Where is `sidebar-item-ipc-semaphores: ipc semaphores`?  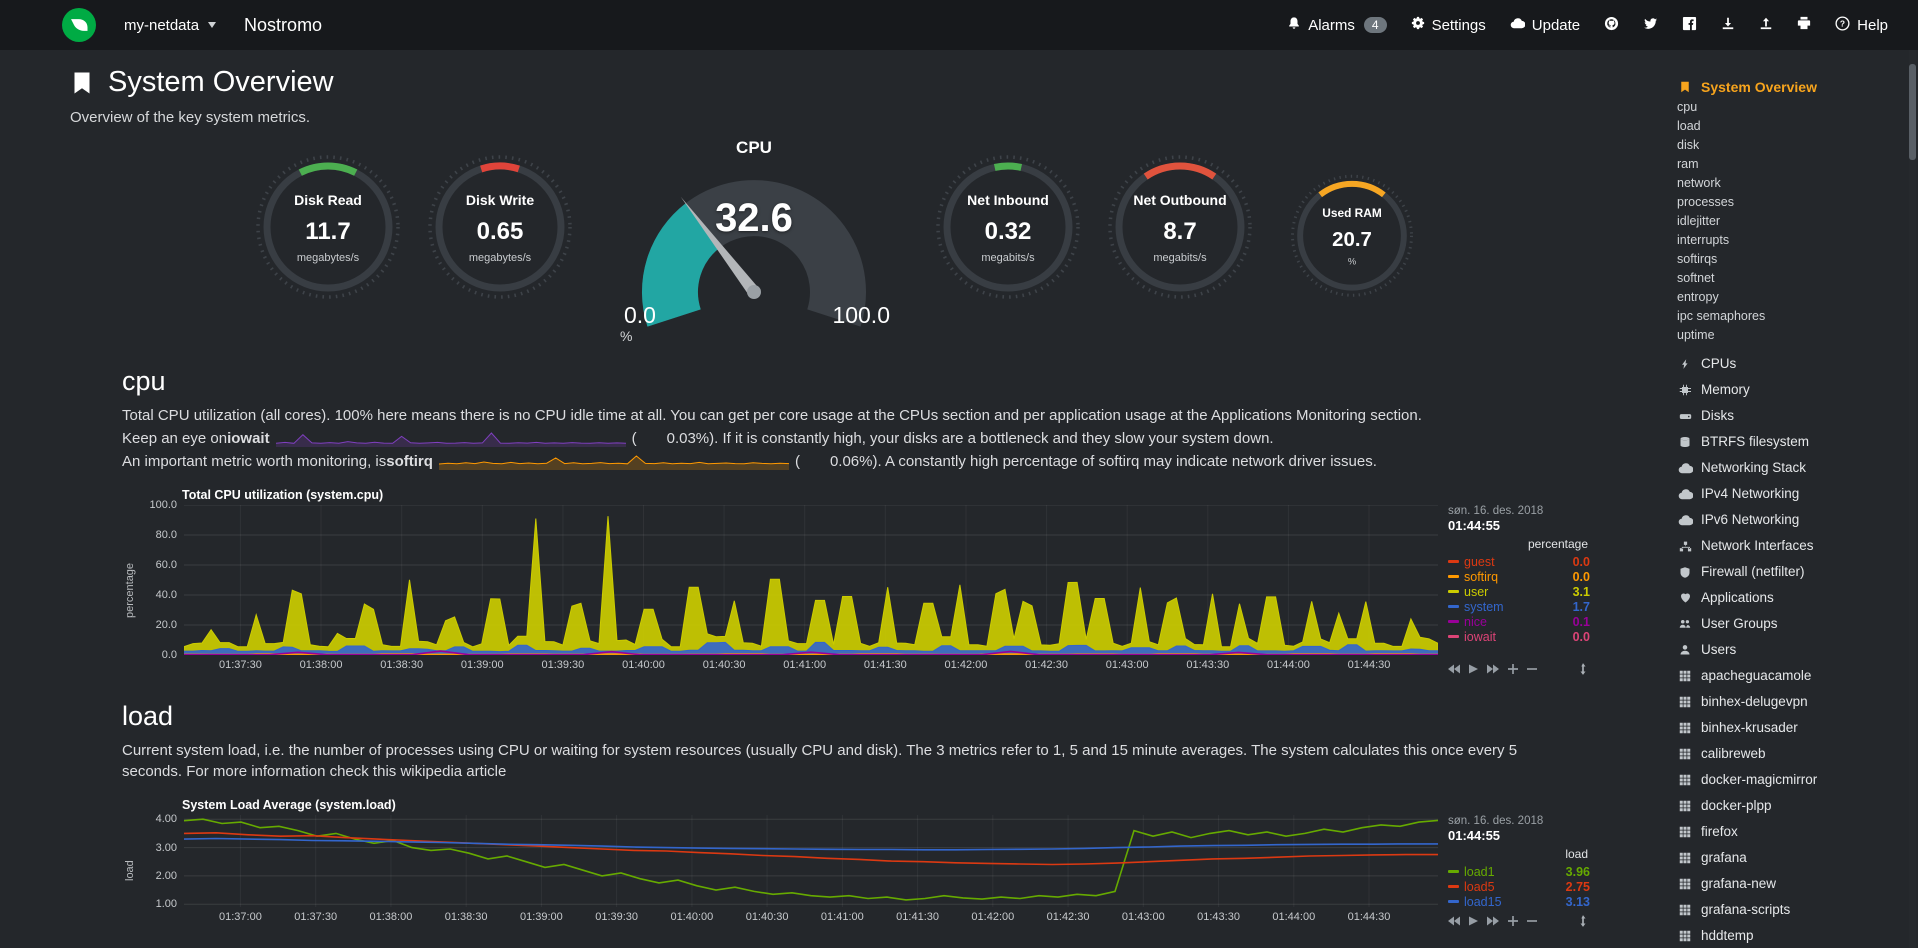
sidebar-item-ipc-semaphores: ipc semaphores is located at coordinates (1790, 316).